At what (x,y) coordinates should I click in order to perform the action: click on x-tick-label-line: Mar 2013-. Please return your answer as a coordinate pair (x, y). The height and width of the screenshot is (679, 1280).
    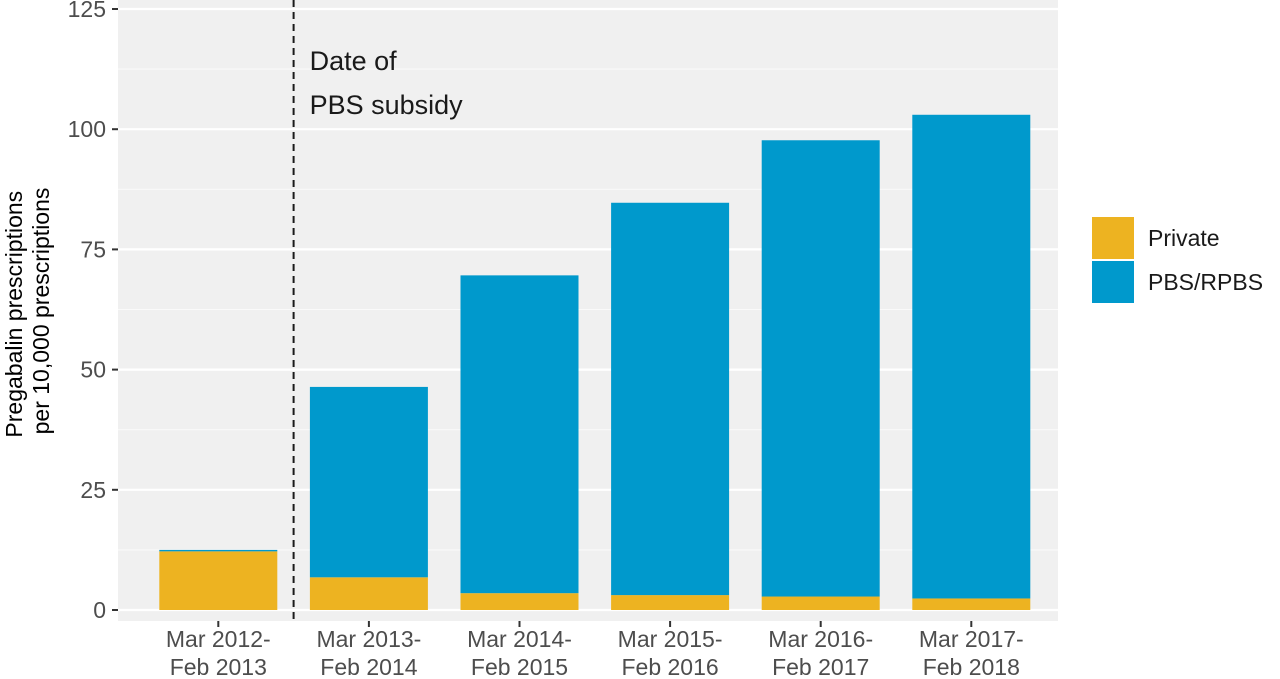
    Looking at the image, I should click on (368, 639).